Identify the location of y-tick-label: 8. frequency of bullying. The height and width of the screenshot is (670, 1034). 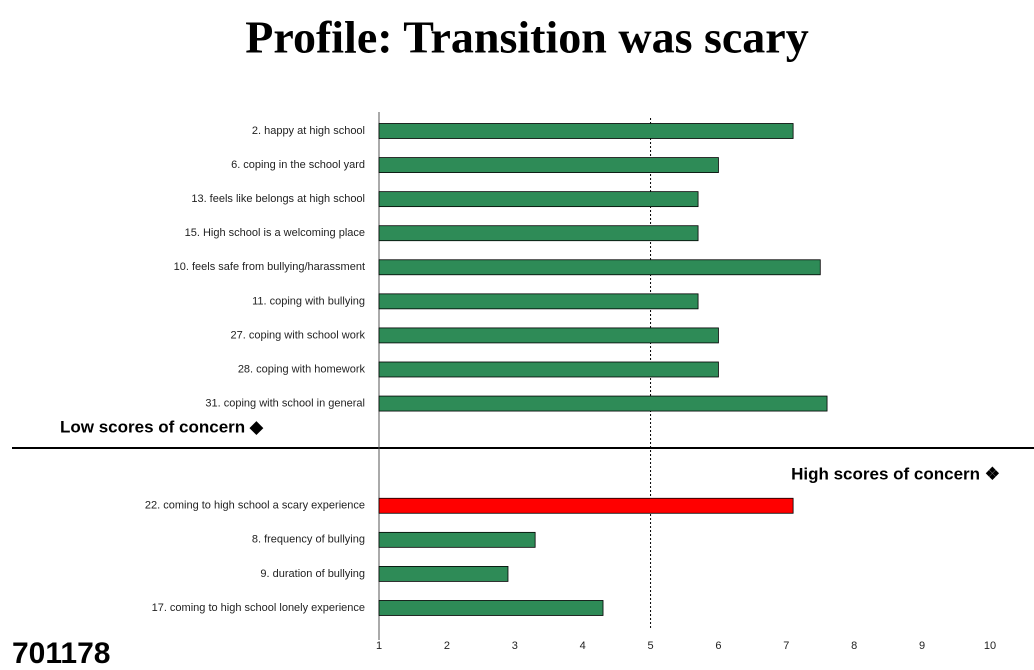
(308, 540).